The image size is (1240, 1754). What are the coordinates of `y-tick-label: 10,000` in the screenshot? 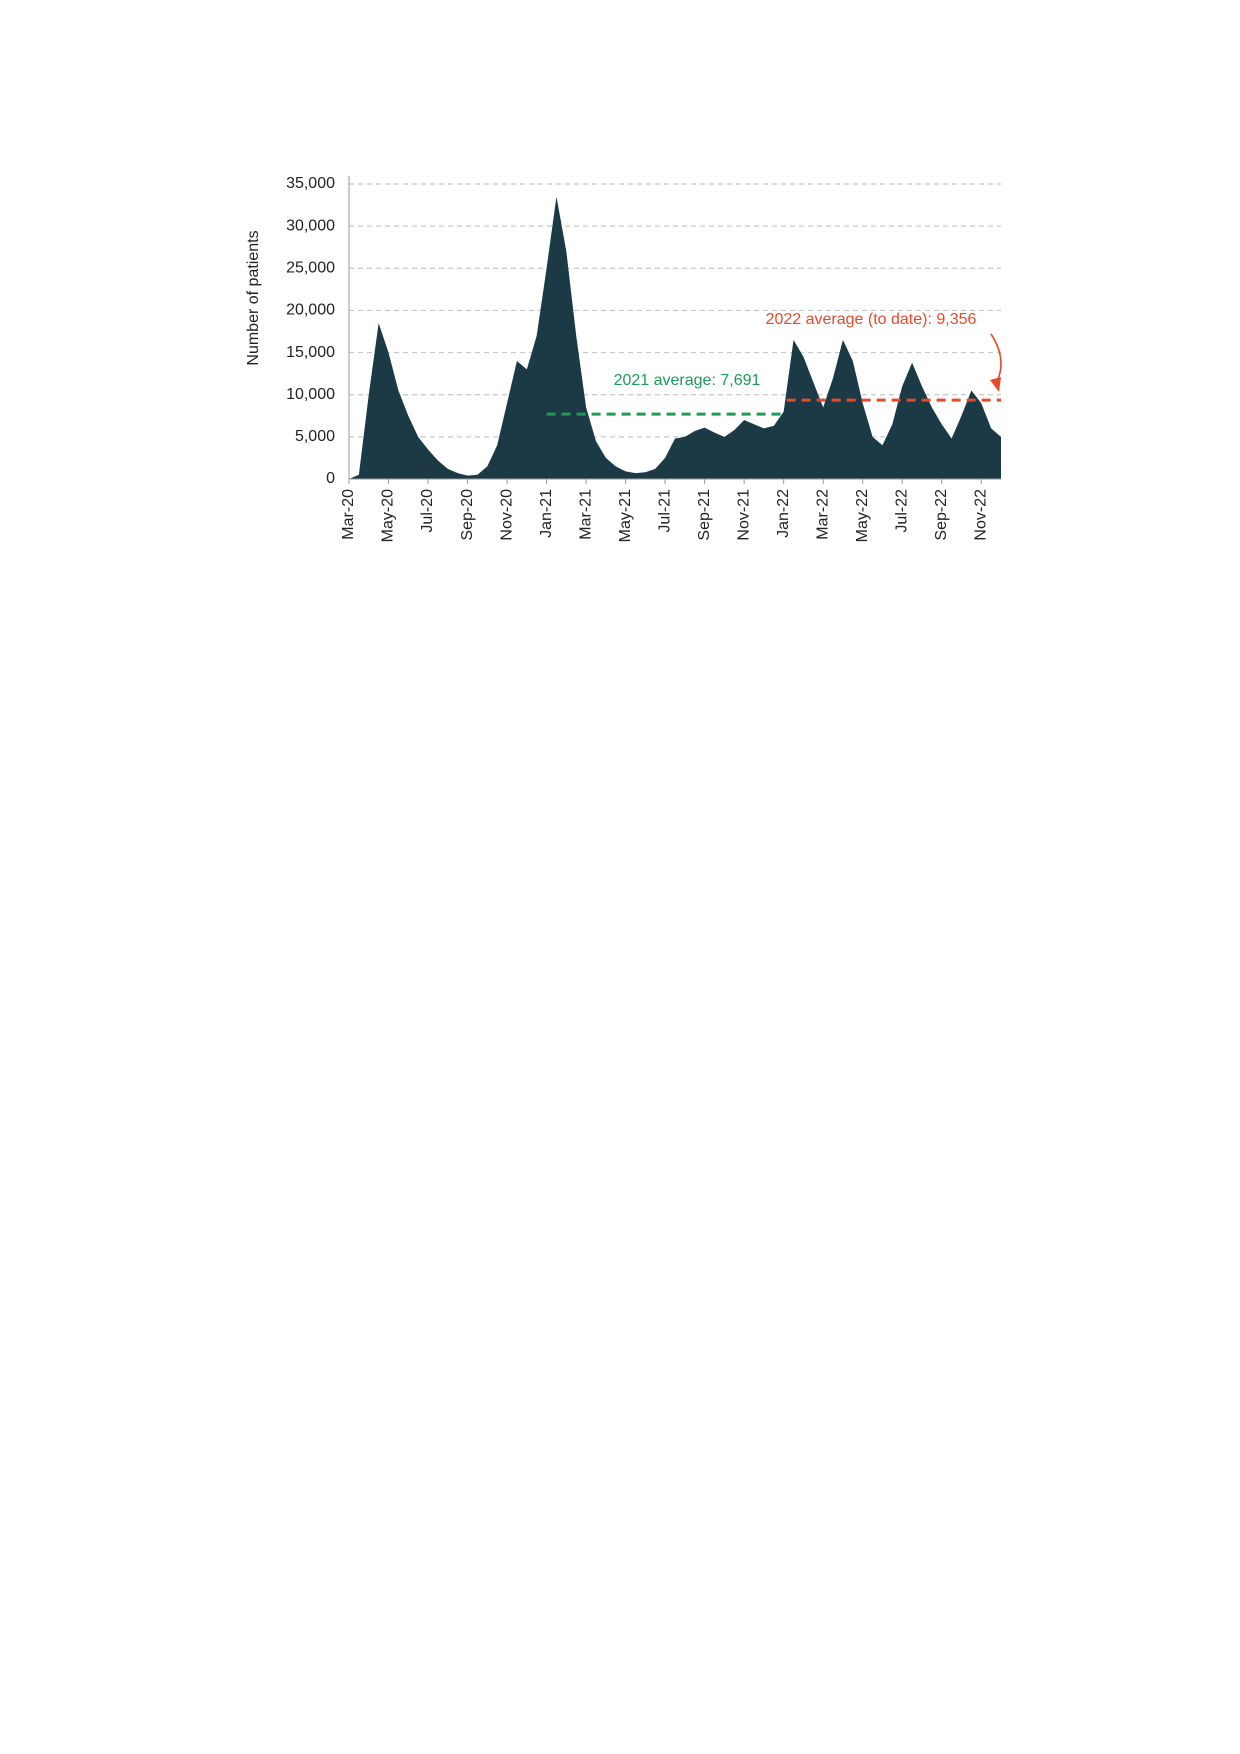 It's located at (310, 394).